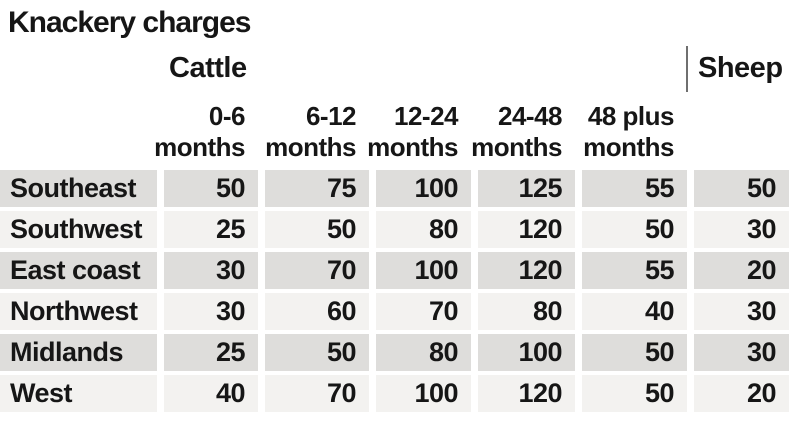 This screenshot has height=428, width=790. Describe the element at coordinates (423, 393) in the screenshot. I see `cell-west-12-24: 100` at that location.